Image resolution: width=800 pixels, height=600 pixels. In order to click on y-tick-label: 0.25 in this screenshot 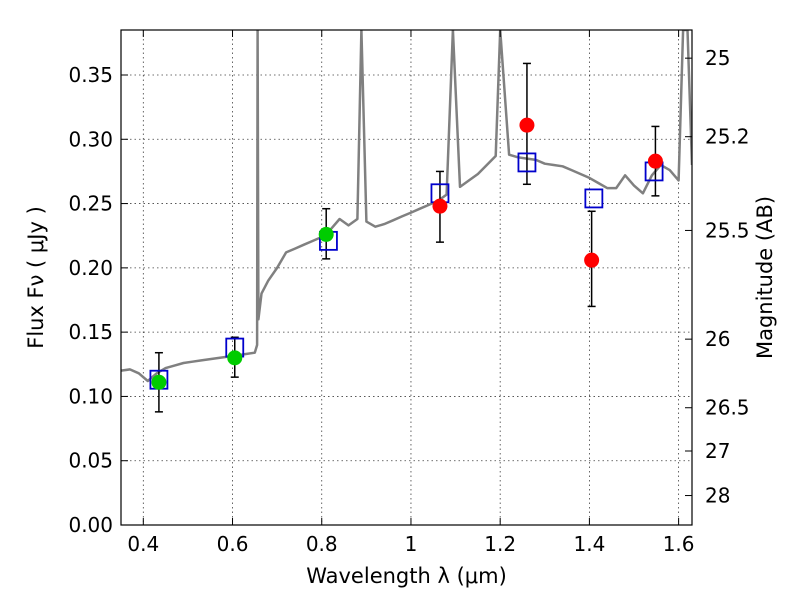, I will do `click(90, 204)`.